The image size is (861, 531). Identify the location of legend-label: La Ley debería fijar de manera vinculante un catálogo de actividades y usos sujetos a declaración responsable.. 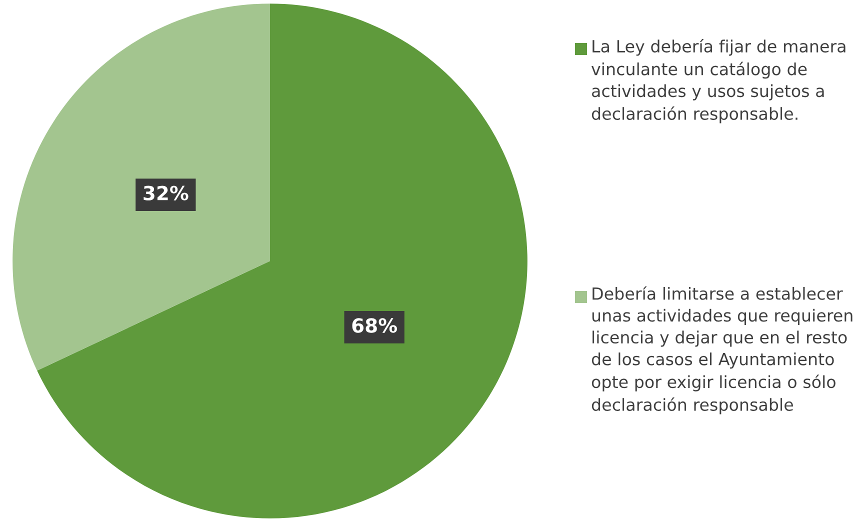
(718, 81).